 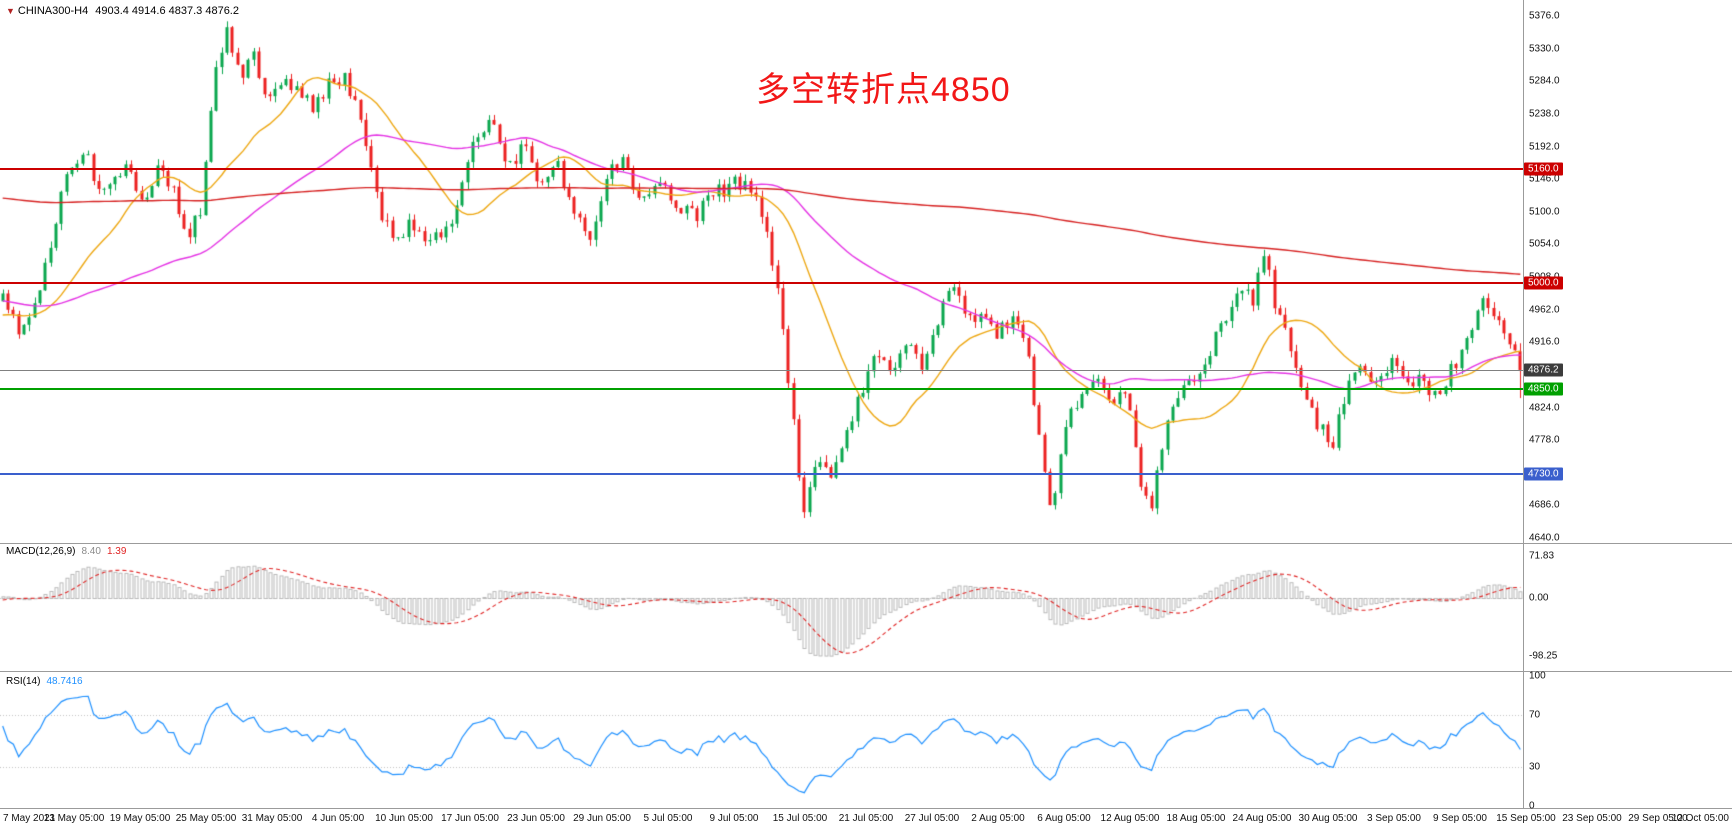 I want to click on symbol-marker-icon: ▼, so click(x=10, y=11).